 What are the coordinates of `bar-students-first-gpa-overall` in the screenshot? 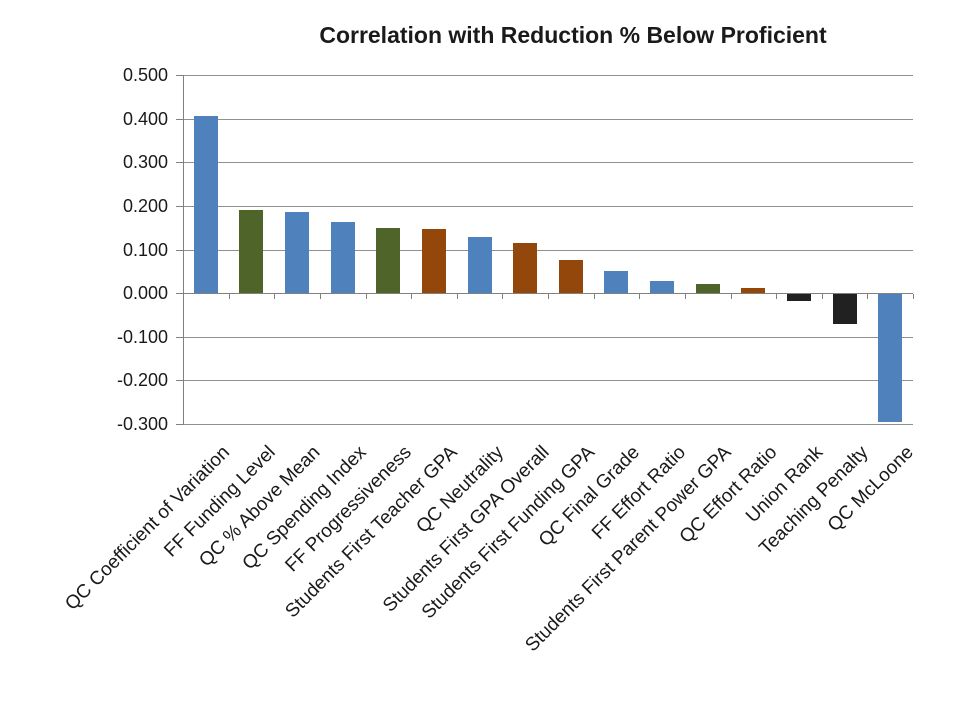 It's located at (525, 268).